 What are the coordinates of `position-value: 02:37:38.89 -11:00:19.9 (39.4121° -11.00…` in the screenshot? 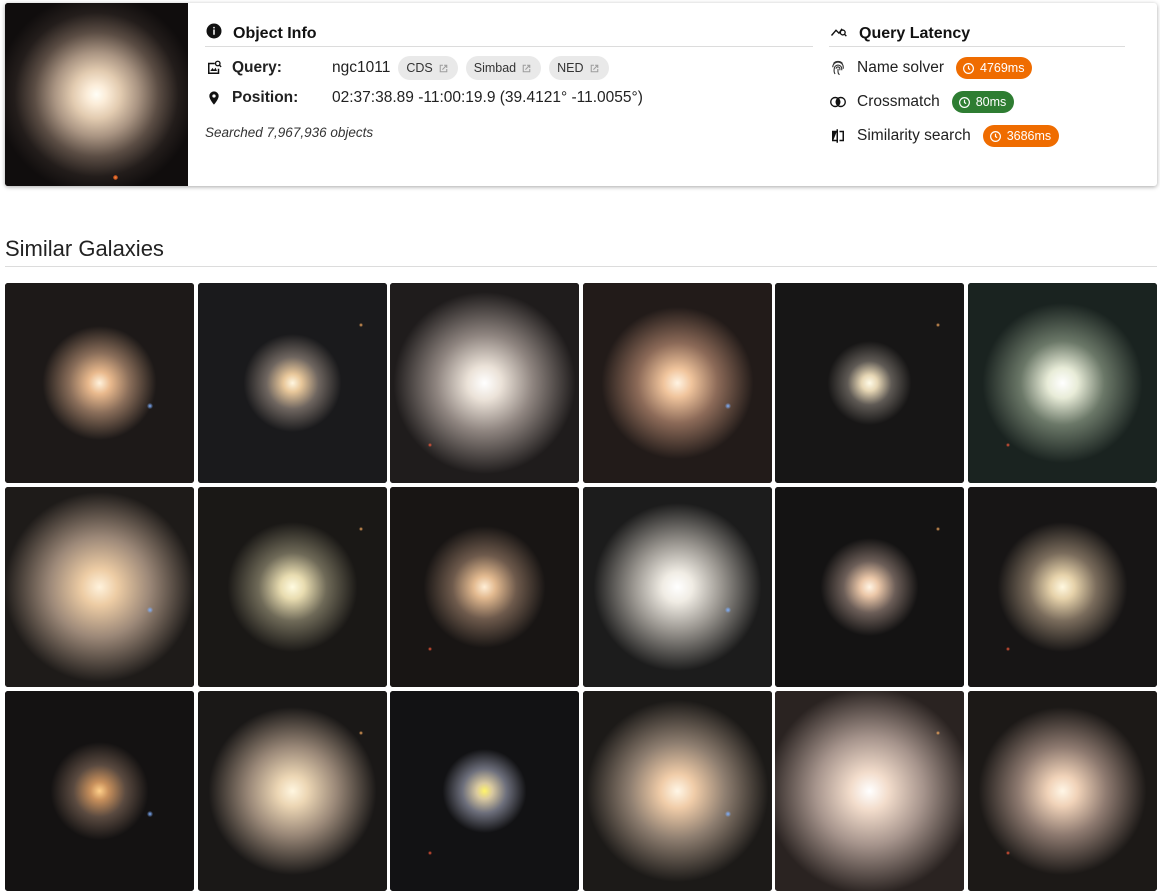 It's located at (487, 97).